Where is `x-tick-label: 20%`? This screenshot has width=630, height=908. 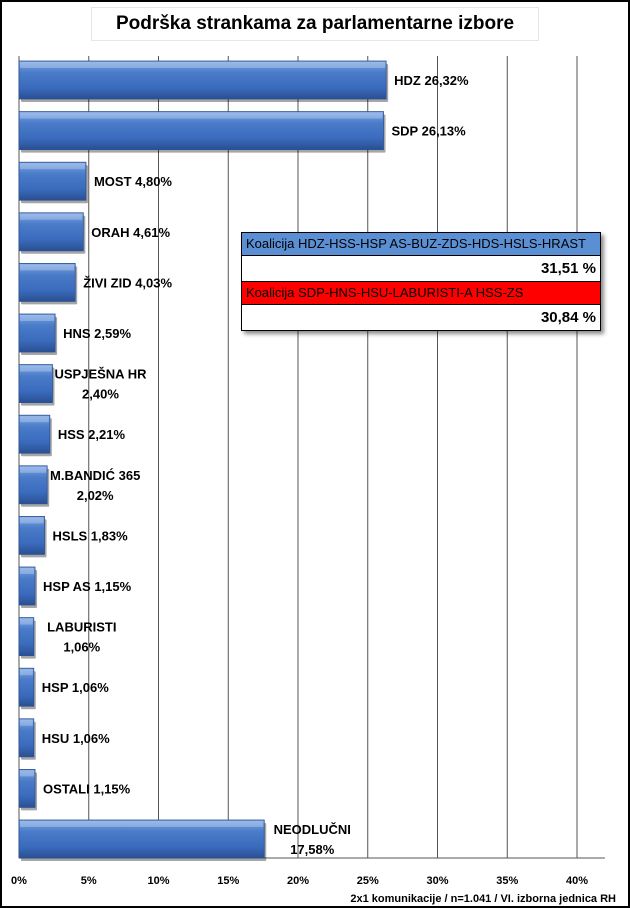 x-tick-label: 20% is located at coordinates (298, 881).